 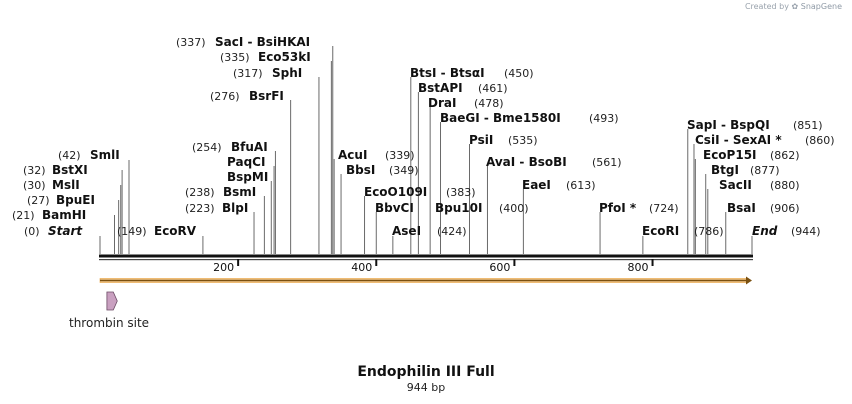 I want to click on site-position-label: (238), so click(x=200, y=192).